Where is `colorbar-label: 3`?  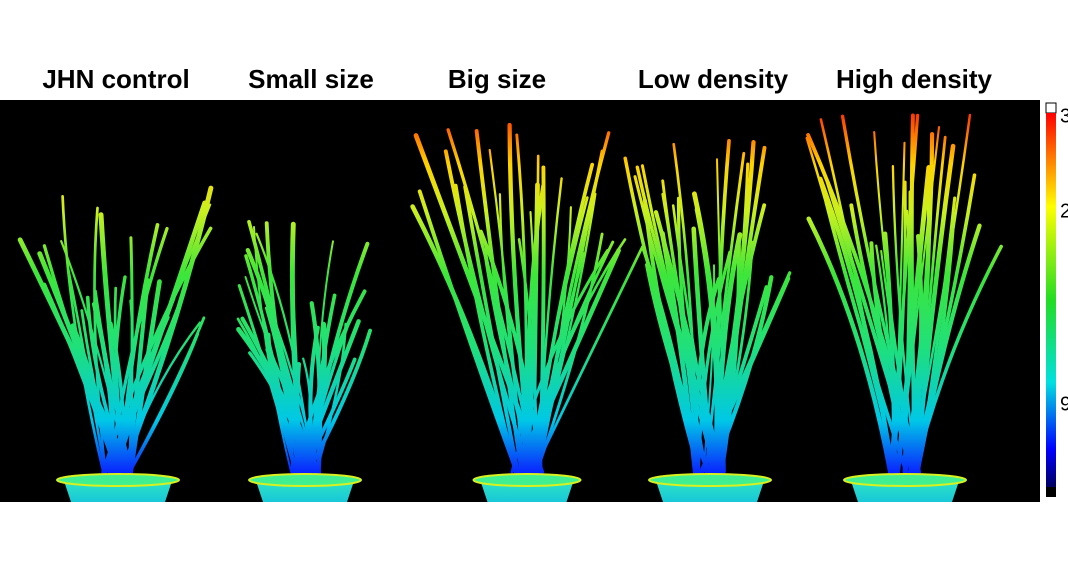
colorbar-label: 3 is located at coordinates (1064, 116).